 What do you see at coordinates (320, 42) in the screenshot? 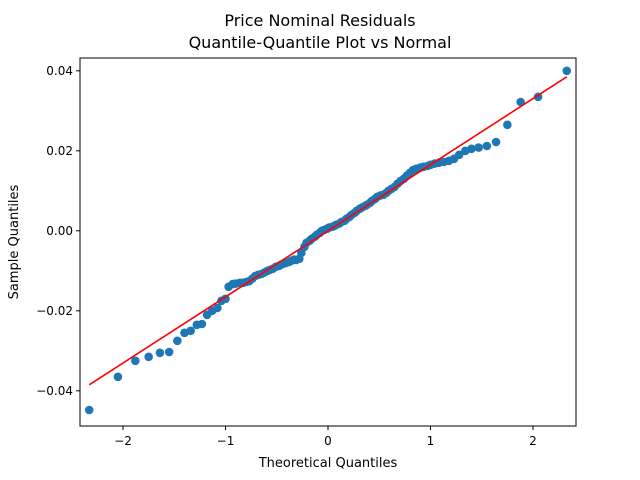
I see `chart-subtitle: Quantile-Quantile Plot vs Normal` at bounding box center [320, 42].